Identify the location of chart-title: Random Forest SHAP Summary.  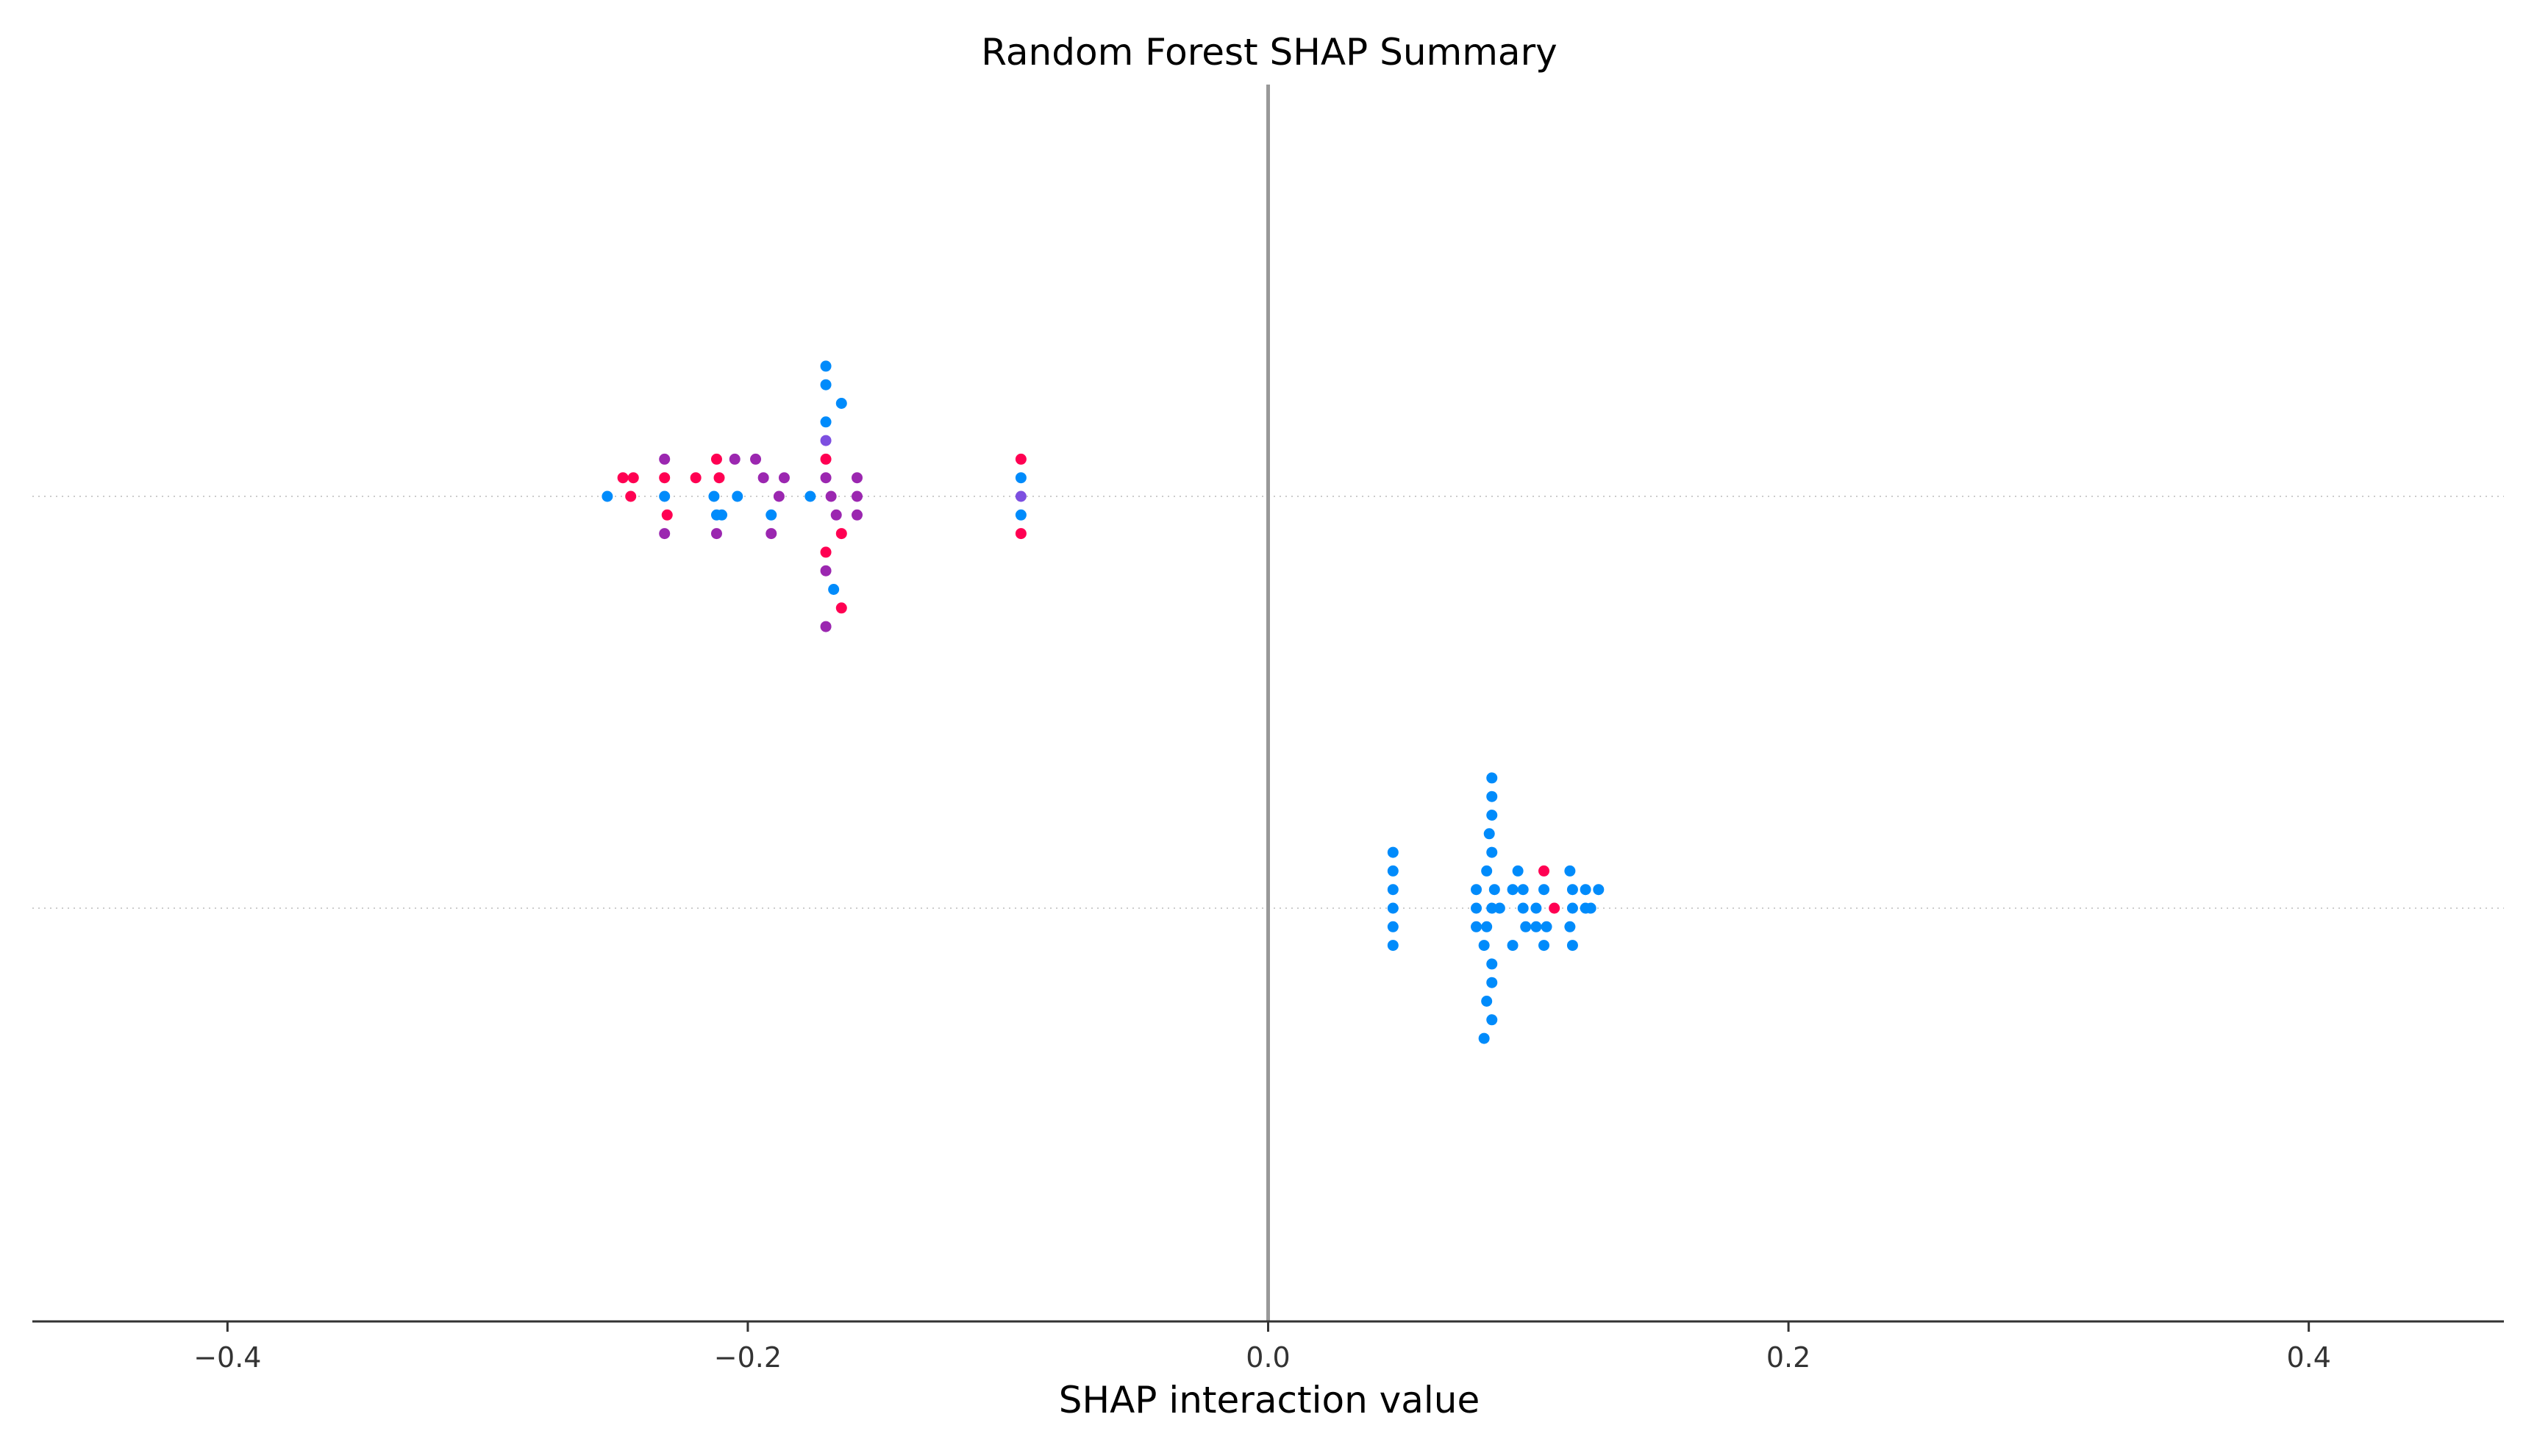
(1269, 52).